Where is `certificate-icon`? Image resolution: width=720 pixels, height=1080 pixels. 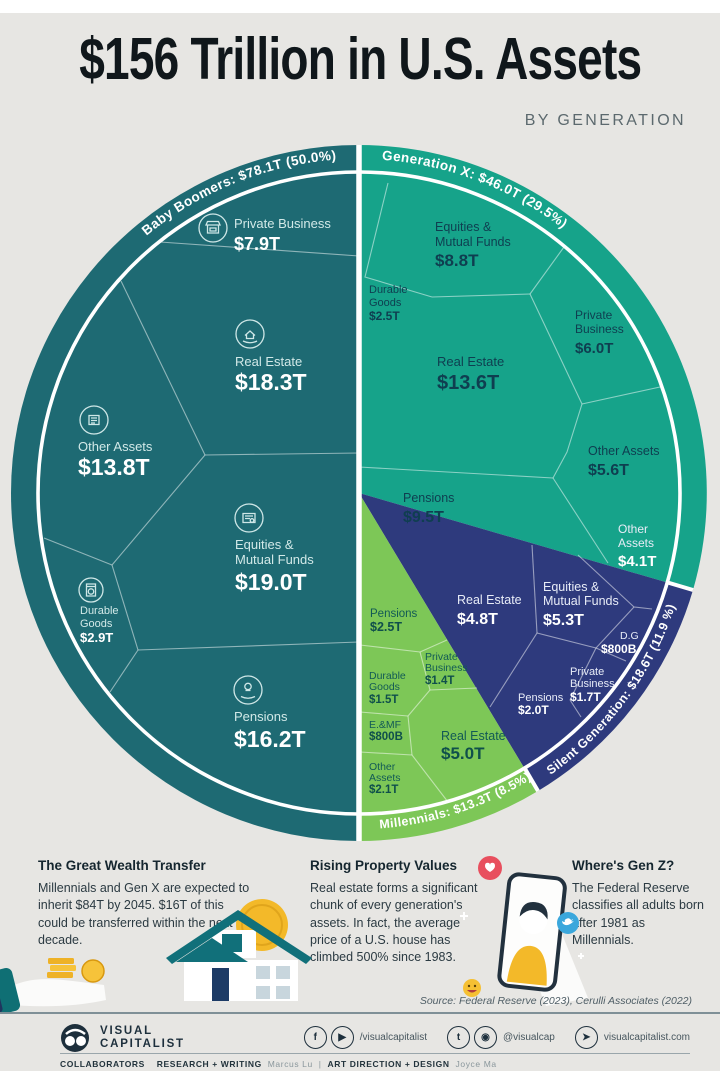 certificate-icon is located at coordinates (249, 518).